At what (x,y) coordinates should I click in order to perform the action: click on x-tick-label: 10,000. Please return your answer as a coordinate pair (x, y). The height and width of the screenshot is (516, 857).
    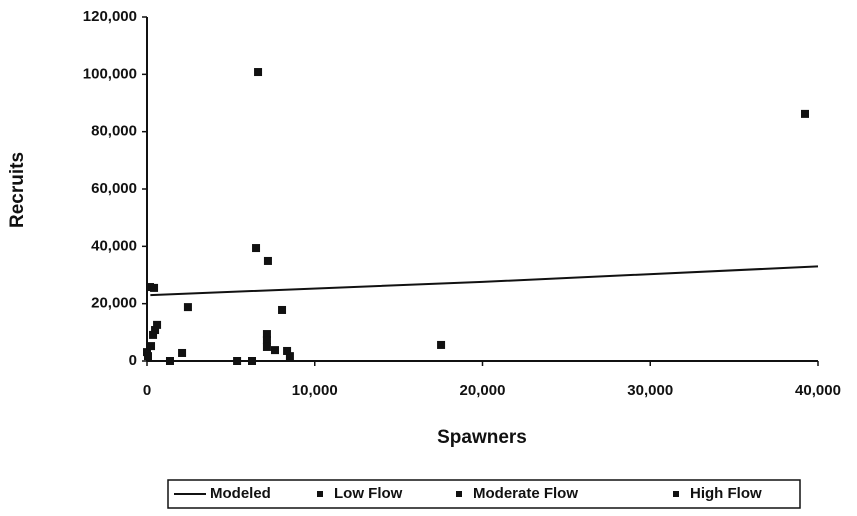
    Looking at the image, I should click on (315, 390).